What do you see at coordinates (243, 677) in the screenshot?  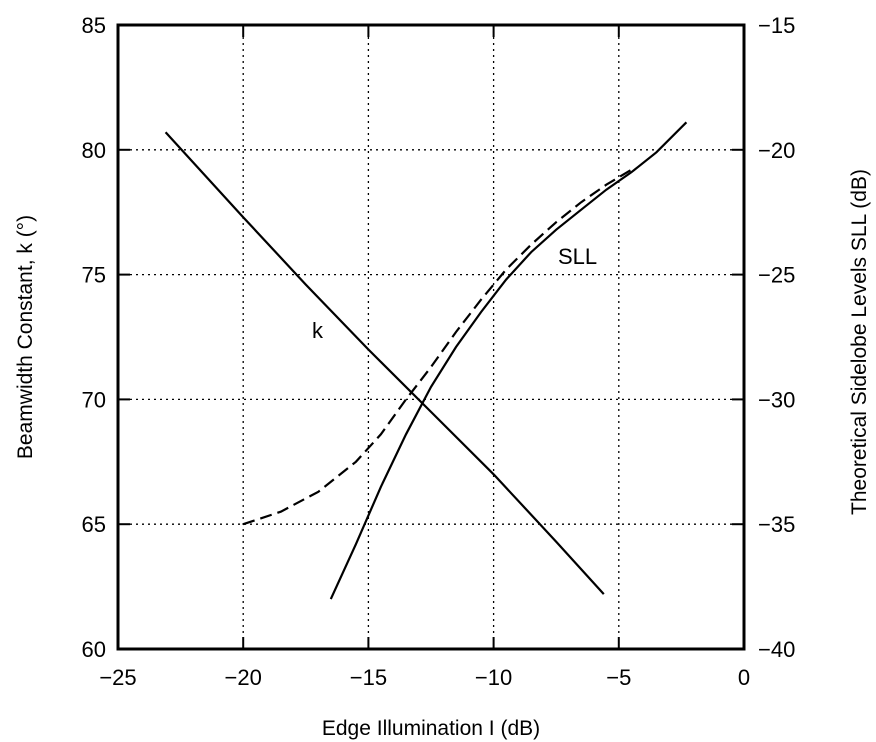 I see `x-tick-label: −20` at bounding box center [243, 677].